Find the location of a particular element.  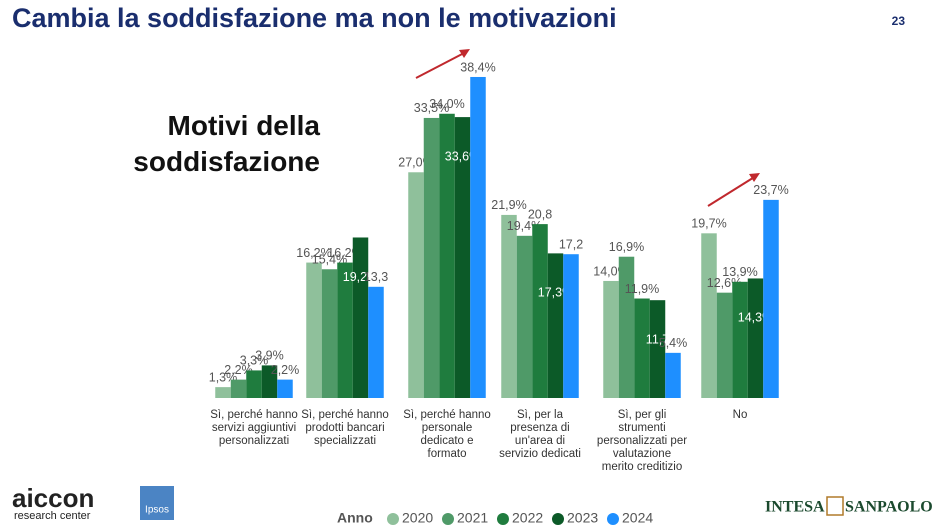

value-label: 1,3% is located at coordinates (223, 377).